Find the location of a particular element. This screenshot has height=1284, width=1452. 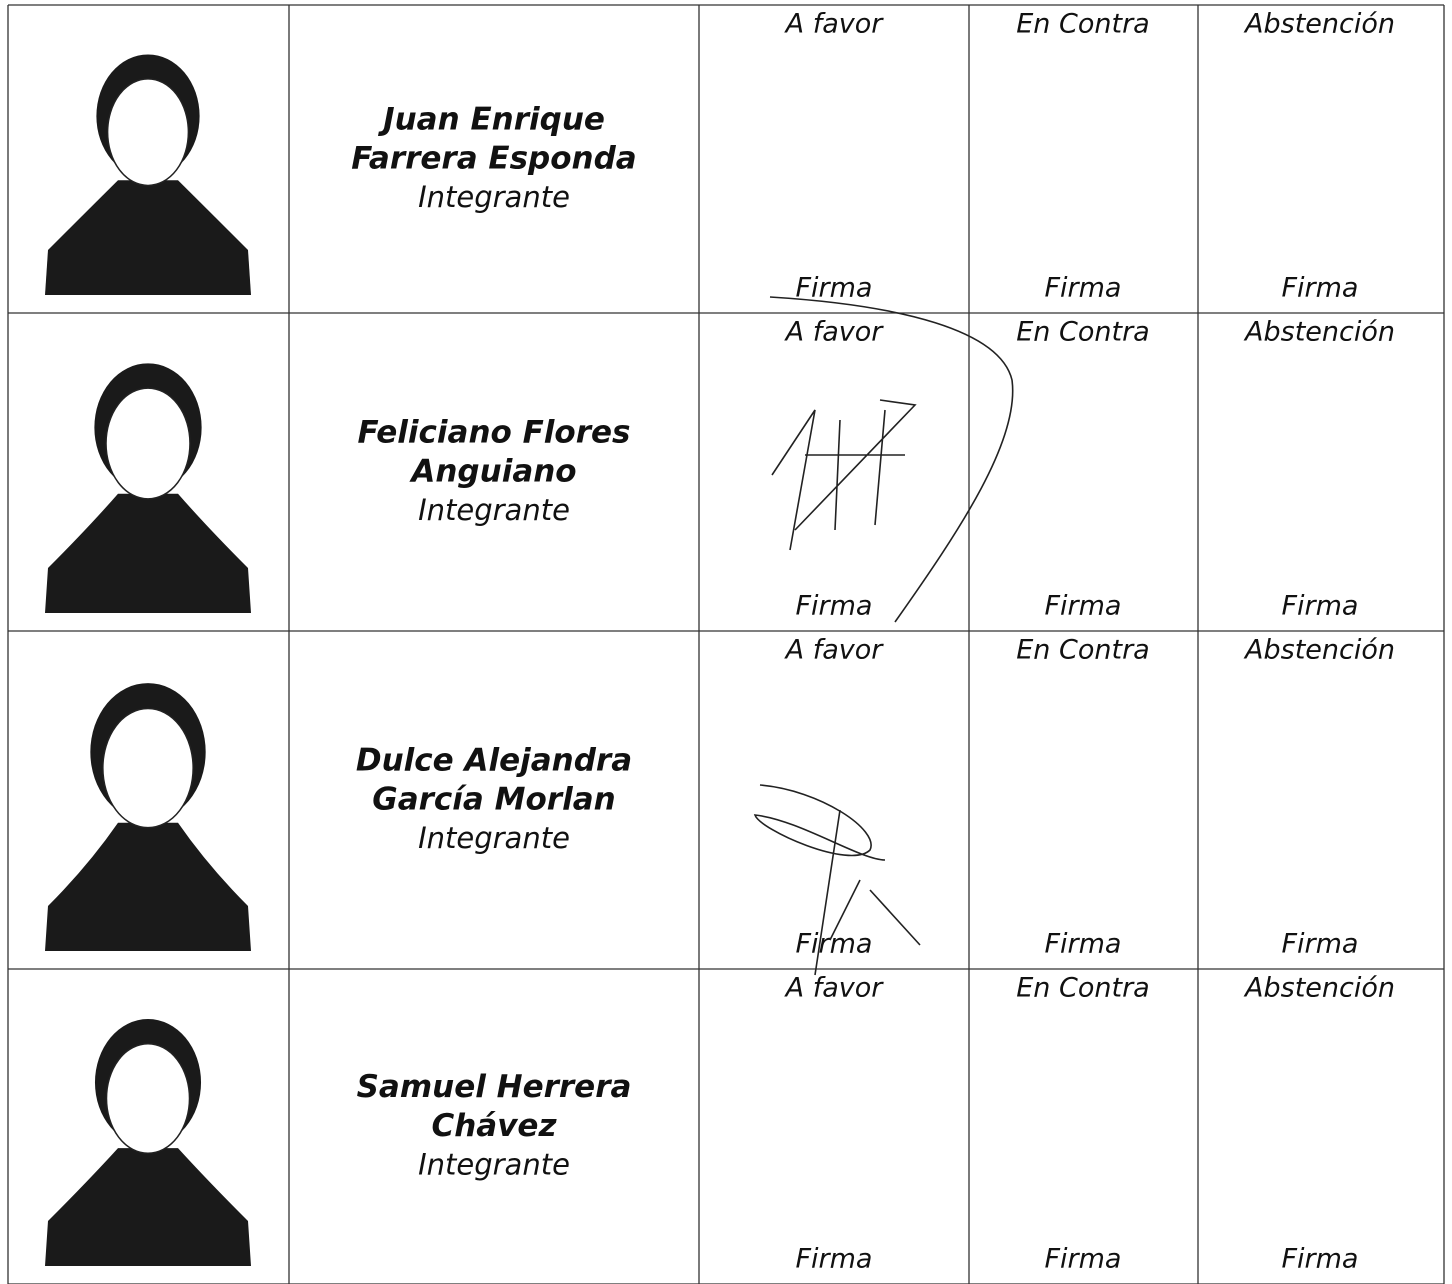

member-name: Juan Enrique is located at coordinates (491, 120).